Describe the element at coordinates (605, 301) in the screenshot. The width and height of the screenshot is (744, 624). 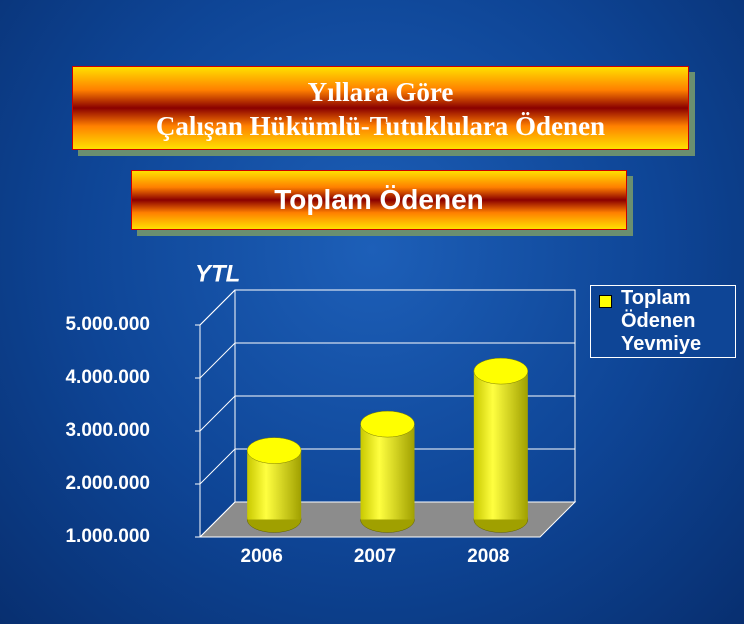
I see `legend-swatch` at that location.